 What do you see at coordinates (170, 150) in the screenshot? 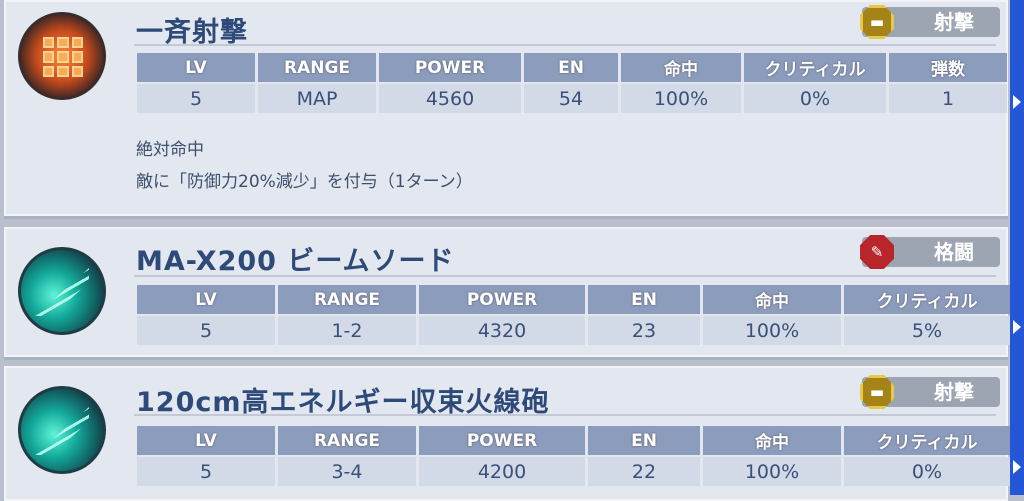
I see `description-line: 絶対命中` at bounding box center [170, 150].